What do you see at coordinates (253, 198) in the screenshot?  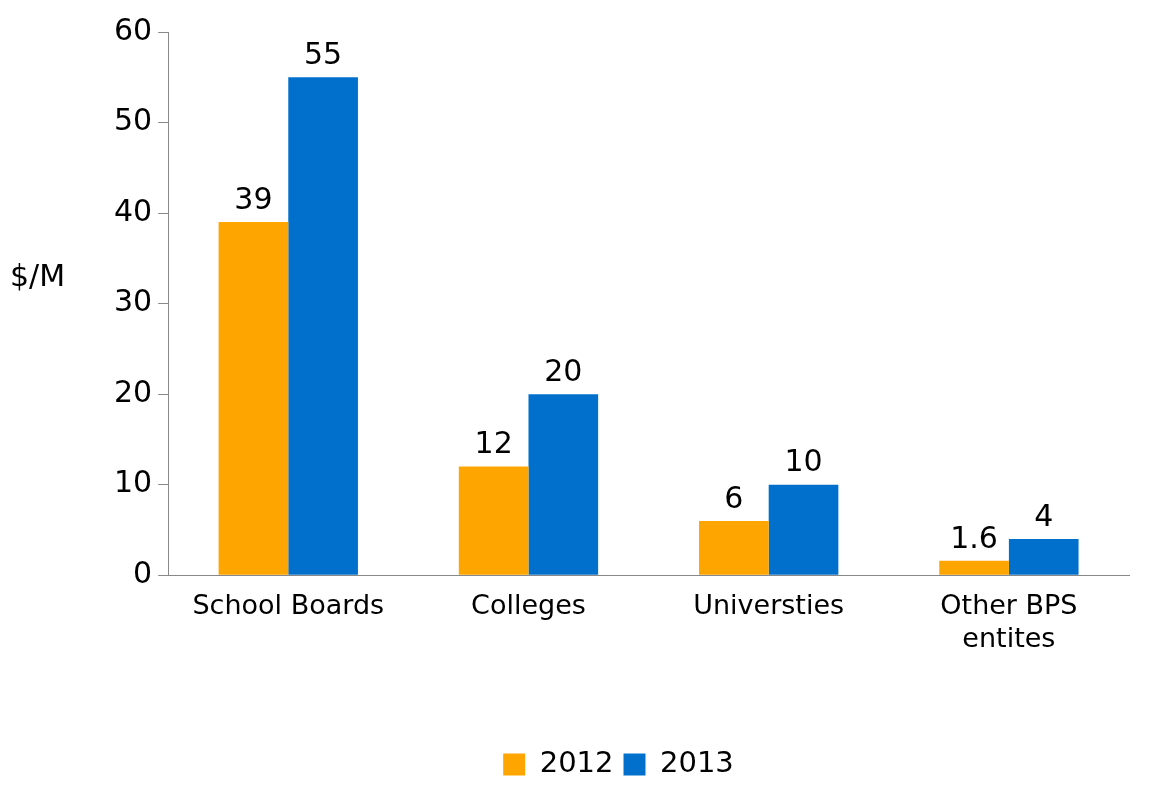 I see `data-label: 39` at bounding box center [253, 198].